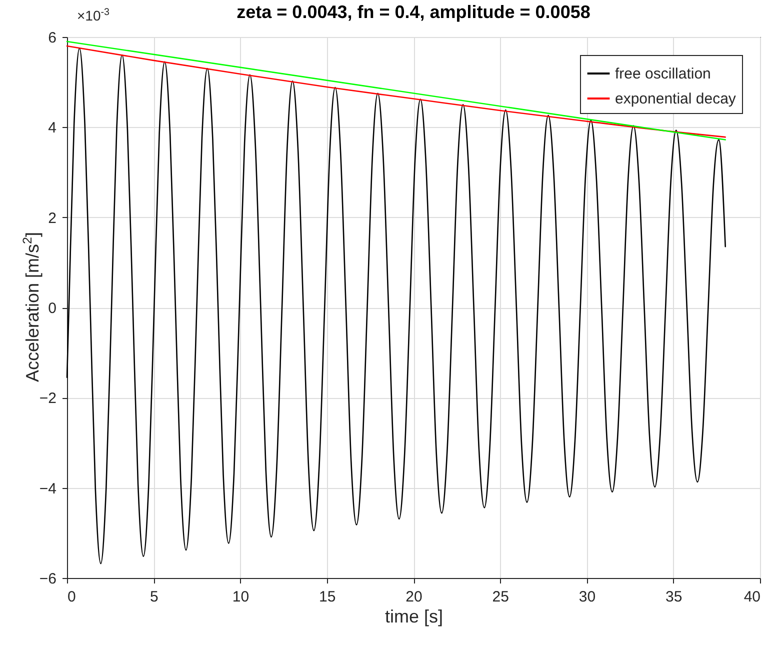  What do you see at coordinates (752, 597) in the screenshot?
I see `x-tick-label: 40` at bounding box center [752, 597].